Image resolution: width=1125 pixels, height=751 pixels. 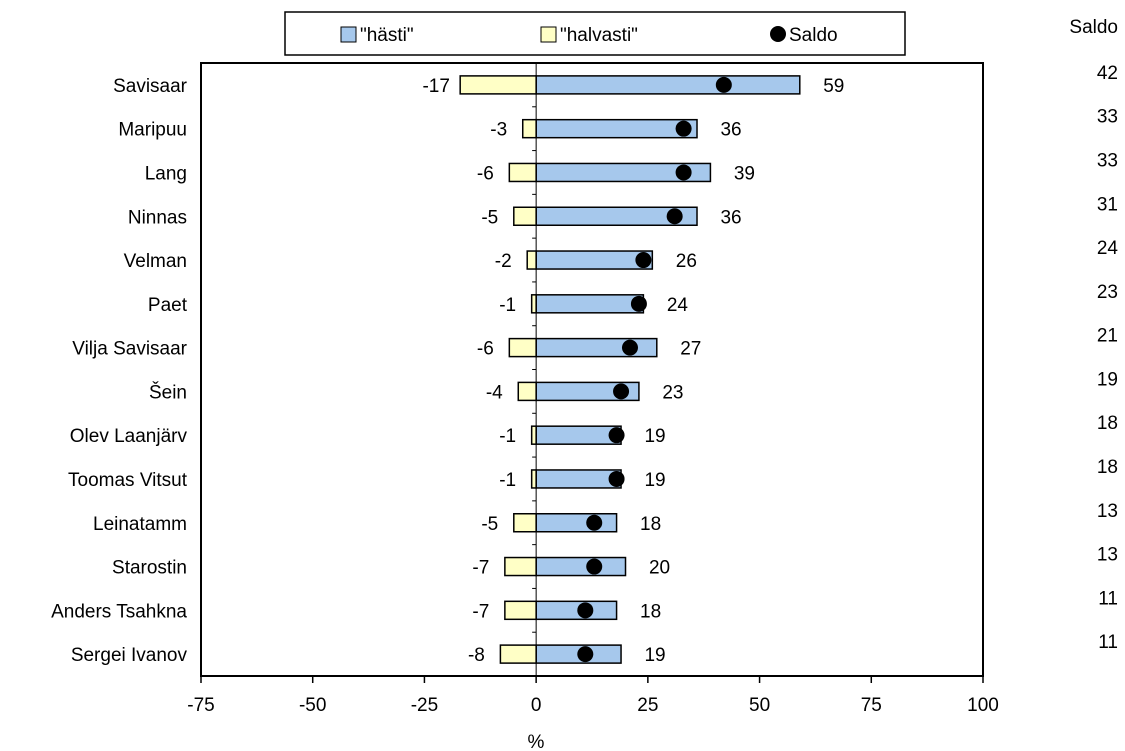 I want to click on category-label: Anders Tsahkna, so click(x=119, y=611).